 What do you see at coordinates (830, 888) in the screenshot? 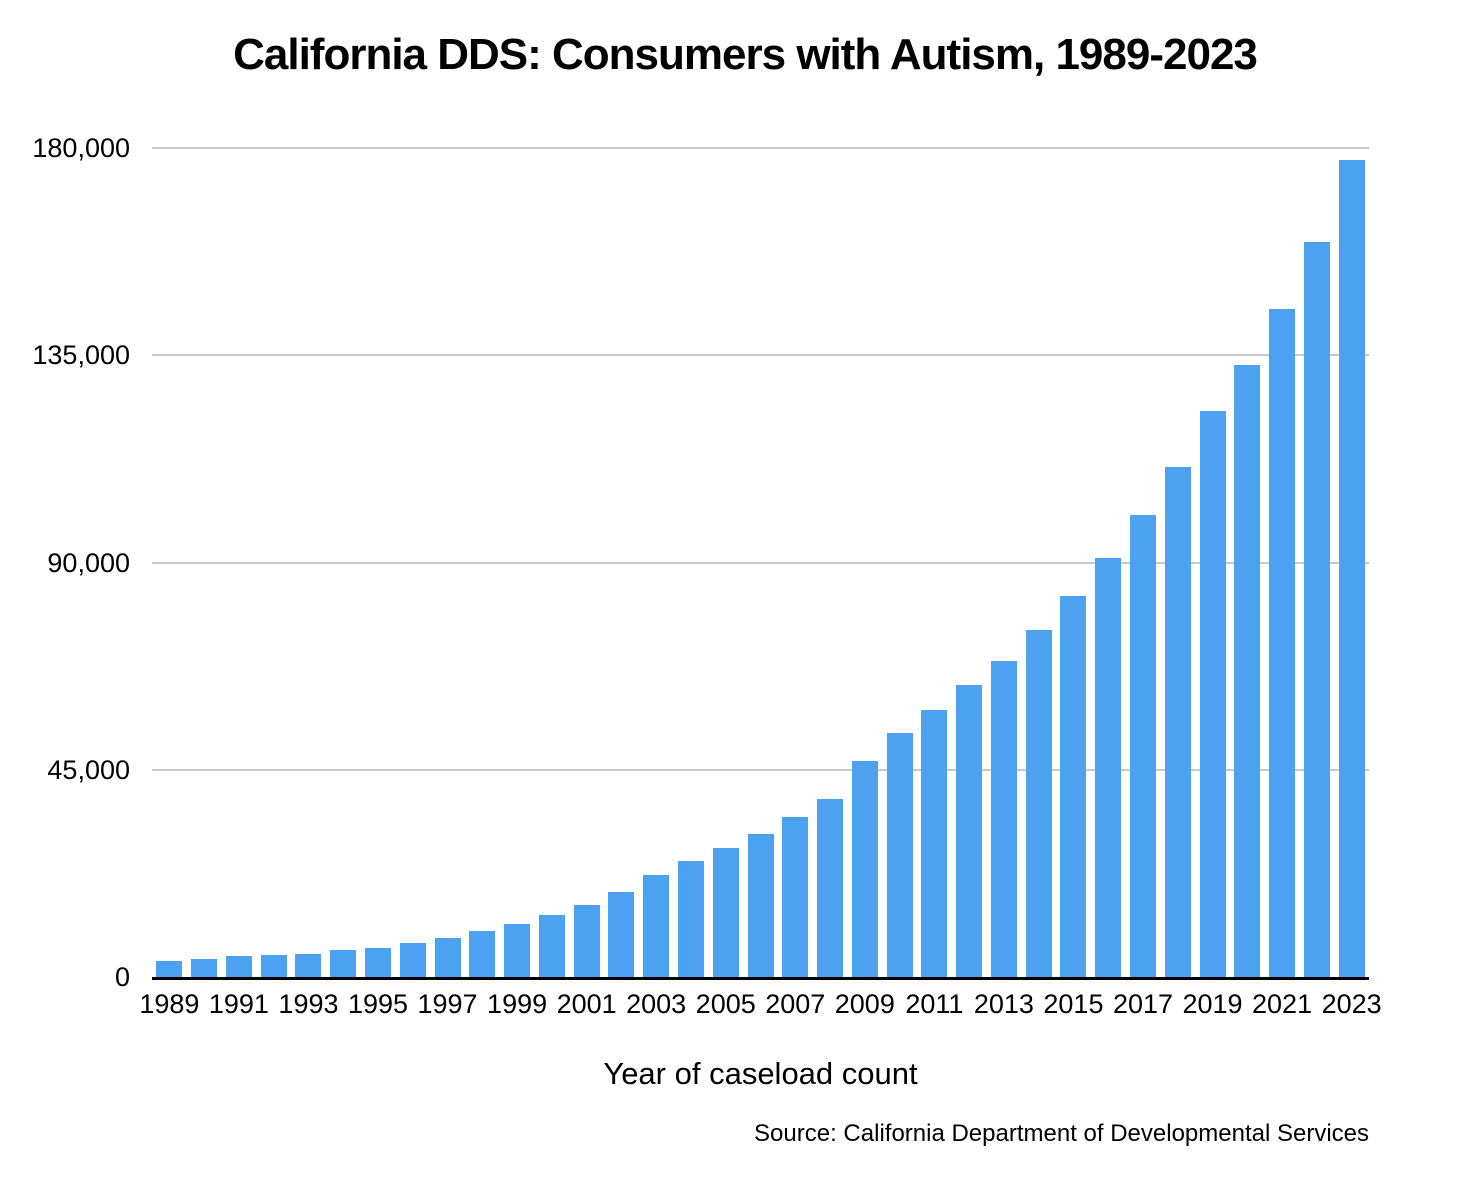
I see `bar-2008` at bounding box center [830, 888].